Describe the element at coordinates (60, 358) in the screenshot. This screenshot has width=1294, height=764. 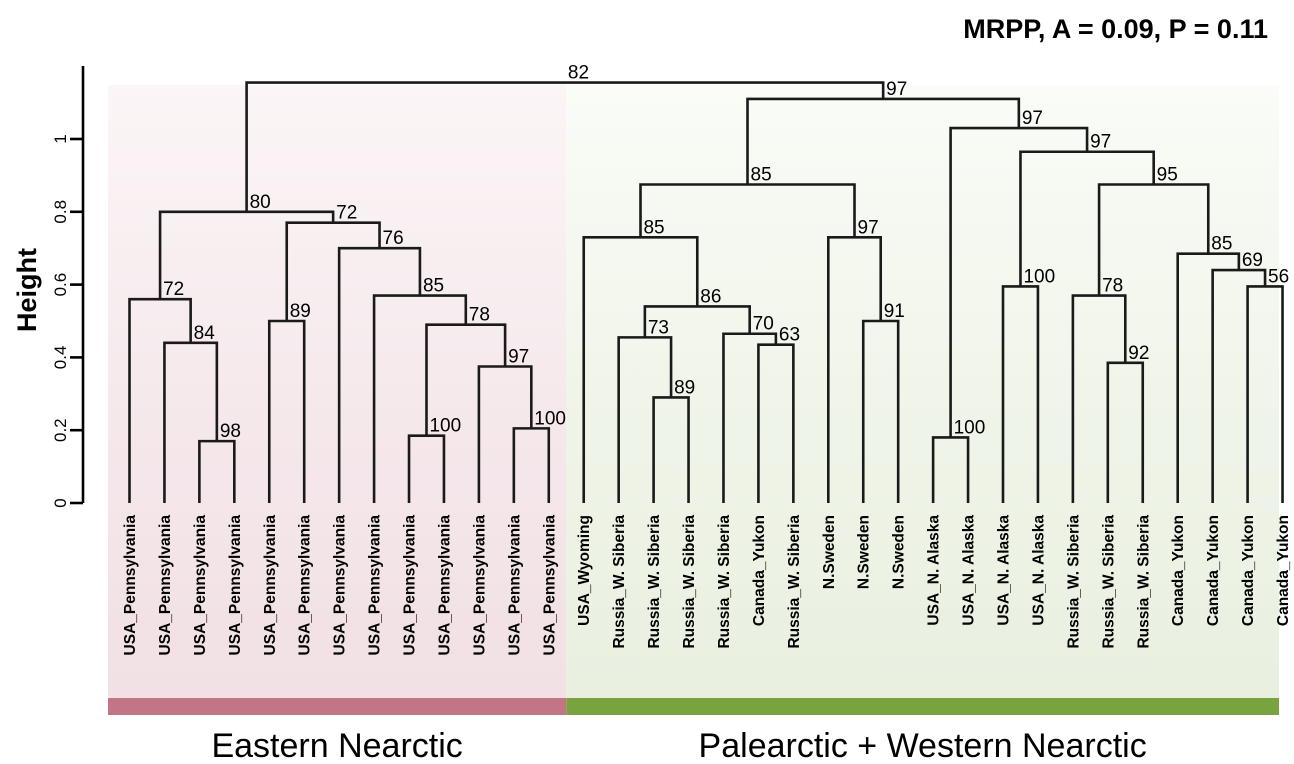
I see `y-tick-label: 0.4` at that location.